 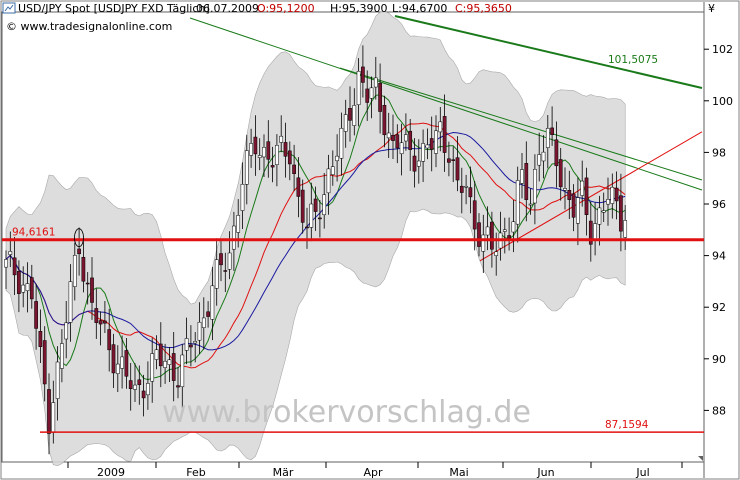 What do you see at coordinates (548, 52) in the screenshot?
I see `trendline-channel` at bounding box center [548, 52].